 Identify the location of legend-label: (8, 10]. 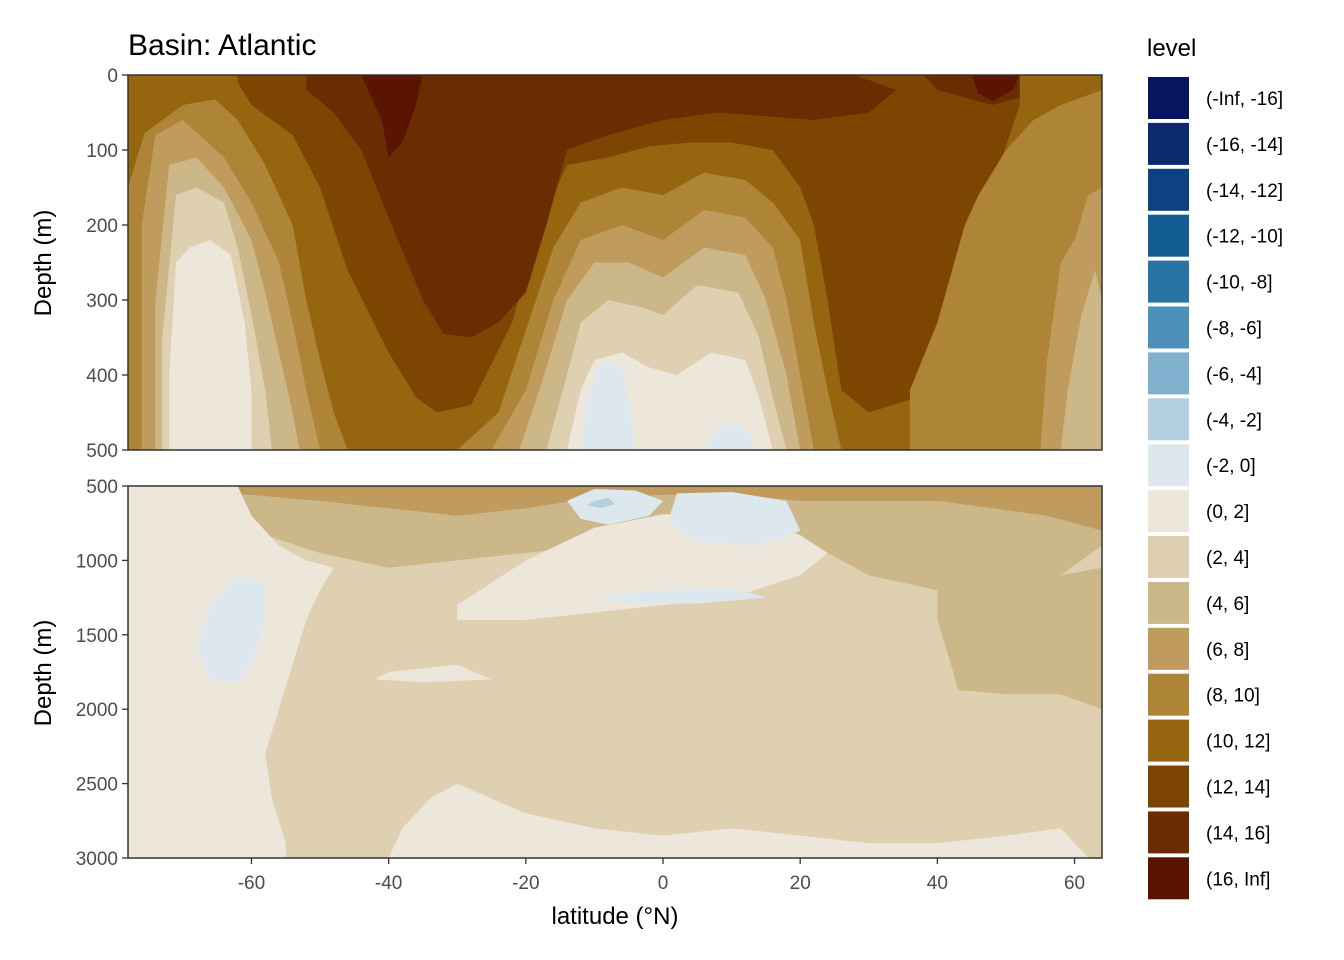
(1233, 696).